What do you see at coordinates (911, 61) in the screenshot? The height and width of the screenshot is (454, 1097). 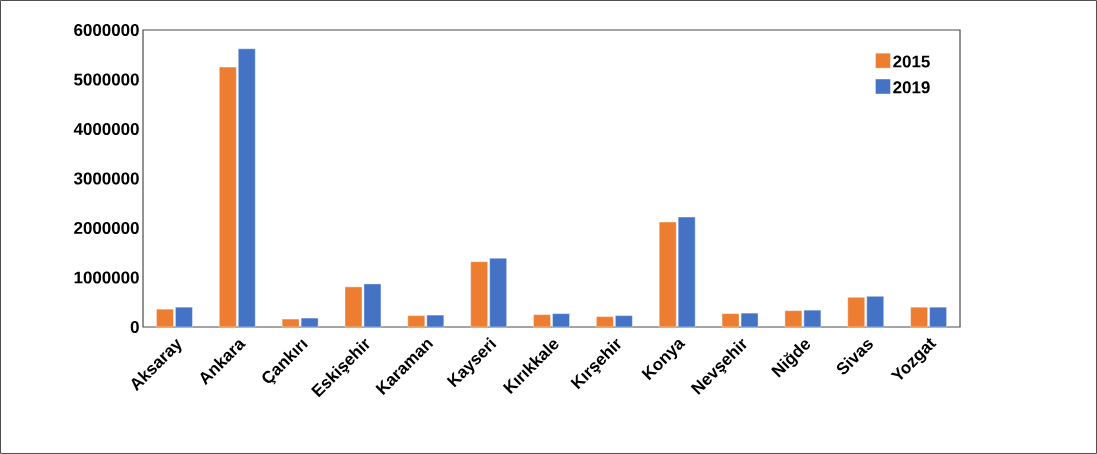 I see `legend-label: 2015` at bounding box center [911, 61].